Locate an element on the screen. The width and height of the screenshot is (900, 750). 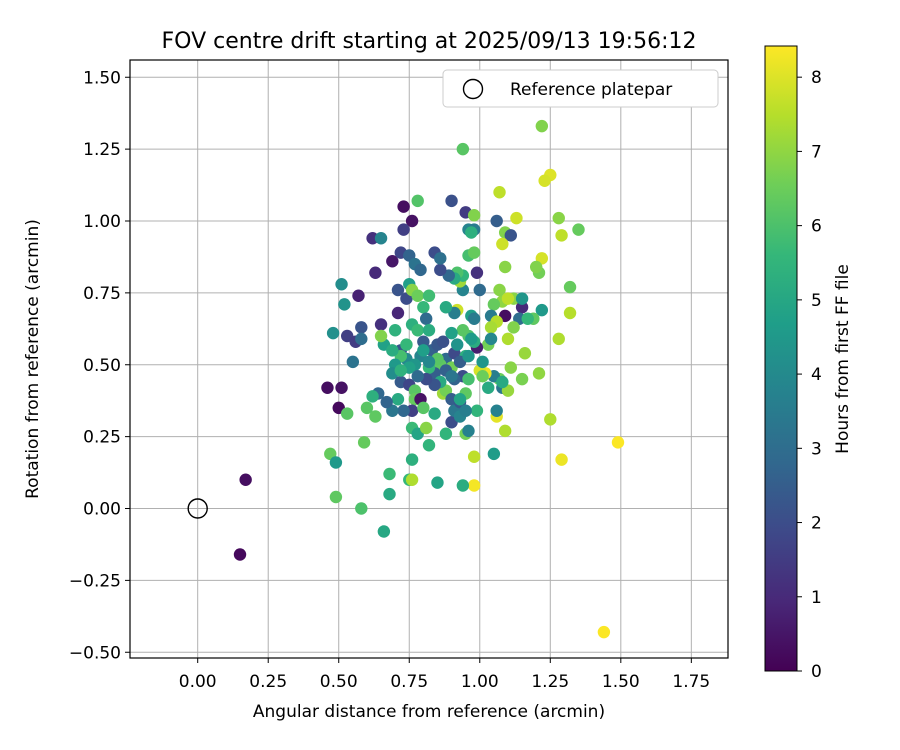
x-tick-label: 1.00 is located at coordinates (480, 682).